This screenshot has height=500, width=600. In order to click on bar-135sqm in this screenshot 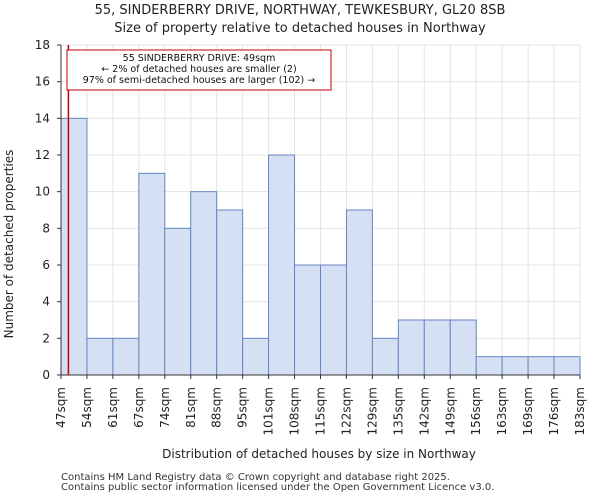, I will do `click(411, 347)`.